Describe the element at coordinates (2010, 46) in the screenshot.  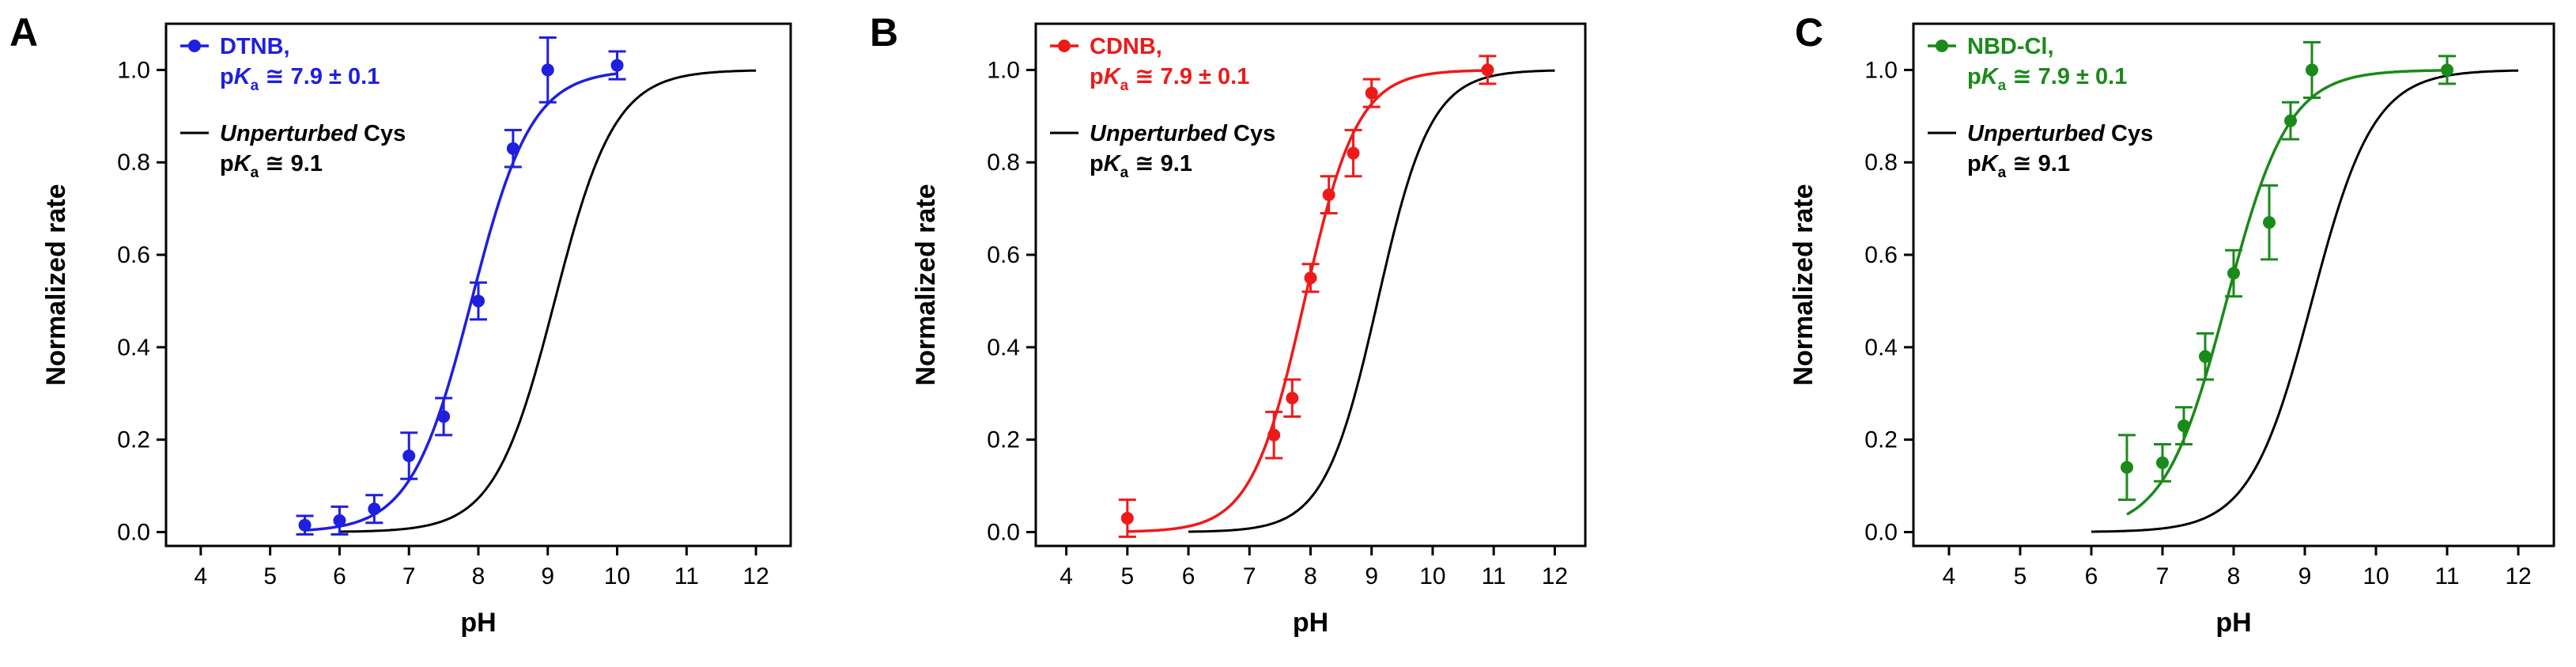
I see `legend-label: NBD-Cl,` at that location.